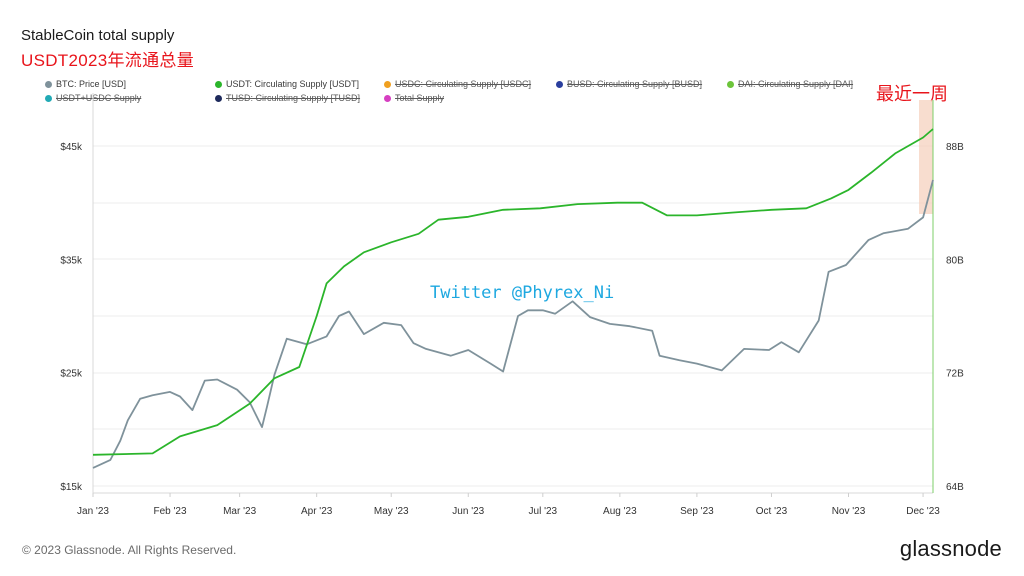  I want to click on legend-item-usdc-supply: USDC: Circulating Supply [USDC], so click(457, 84).